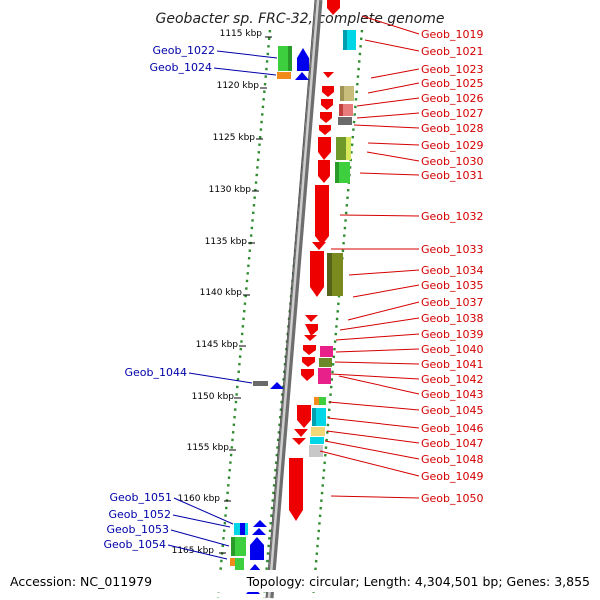  I want to click on right-gene-label: Geob_1034, so click(452, 270).